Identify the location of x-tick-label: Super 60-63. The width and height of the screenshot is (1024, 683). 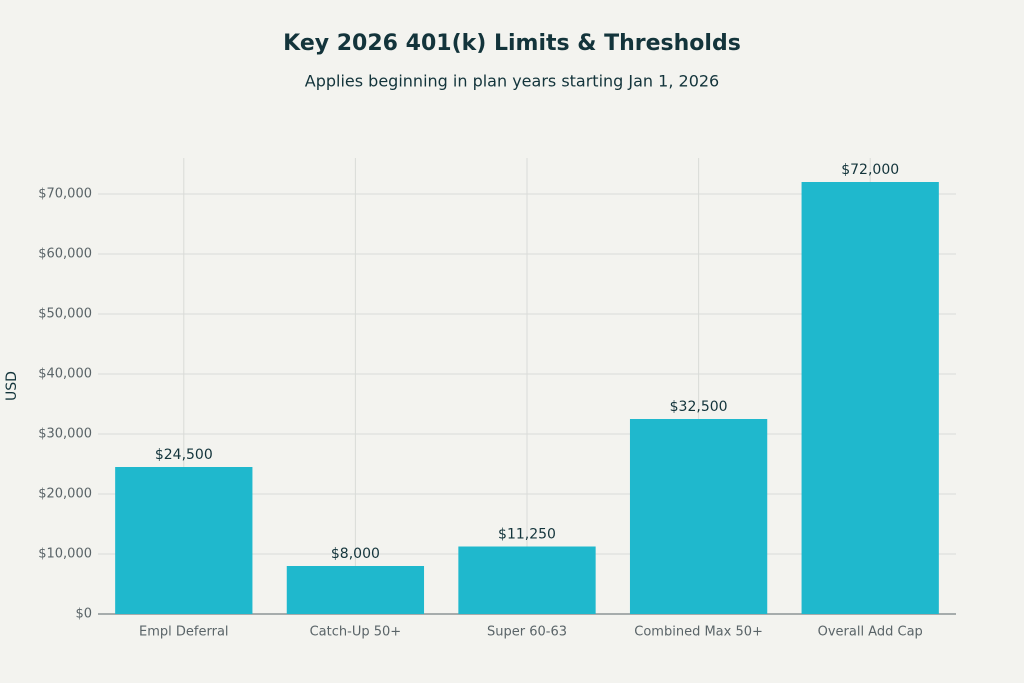
(527, 632).